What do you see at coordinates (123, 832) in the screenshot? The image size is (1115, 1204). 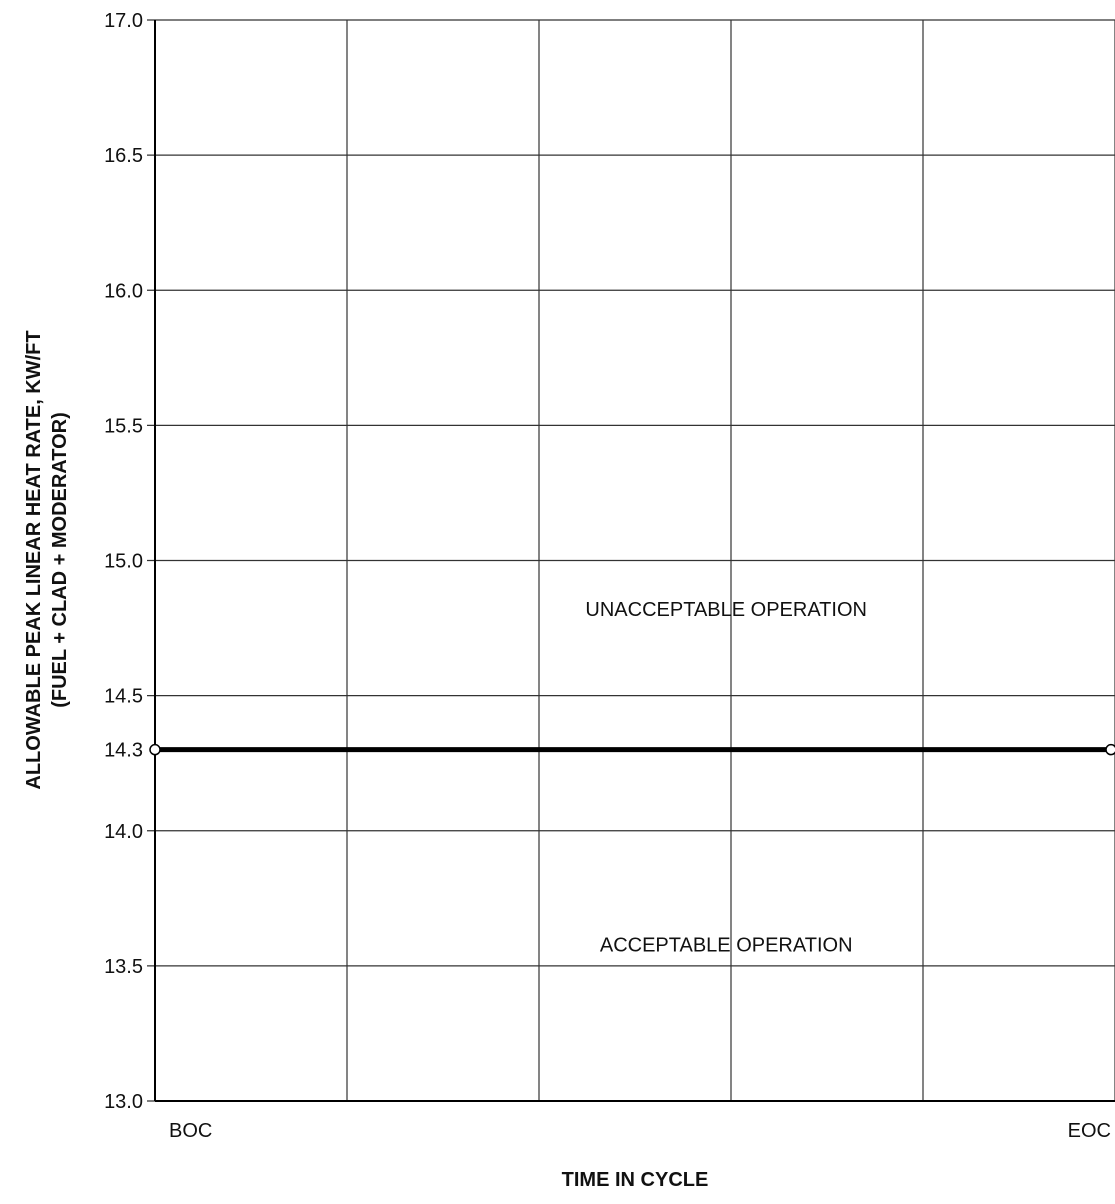 I see `y-tick-label: 14.0` at bounding box center [123, 832].